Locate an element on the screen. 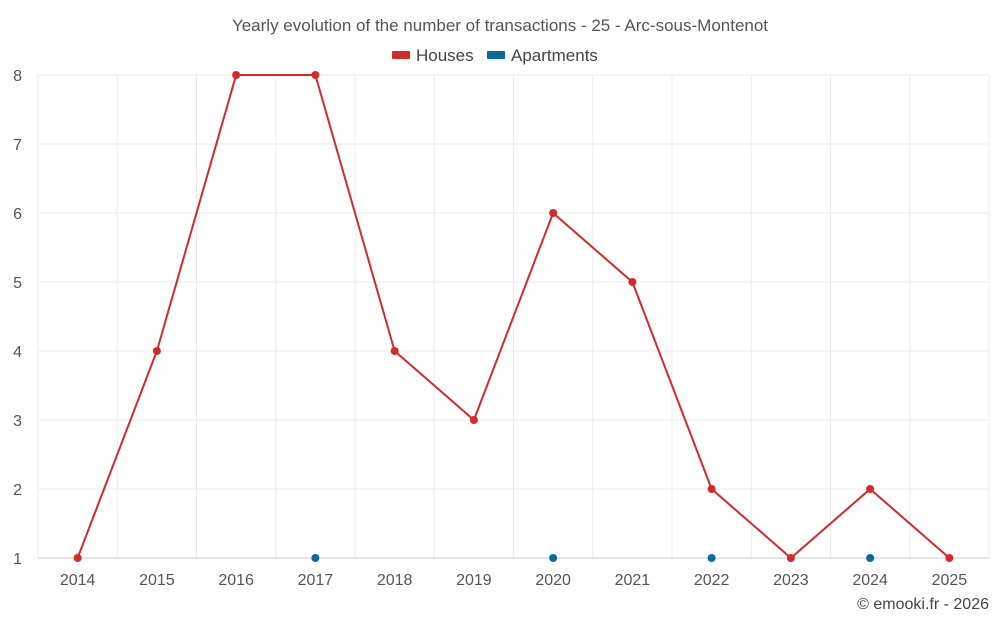 This screenshot has width=1000, height=625. x-tick-label: 2015 is located at coordinates (157, 580).